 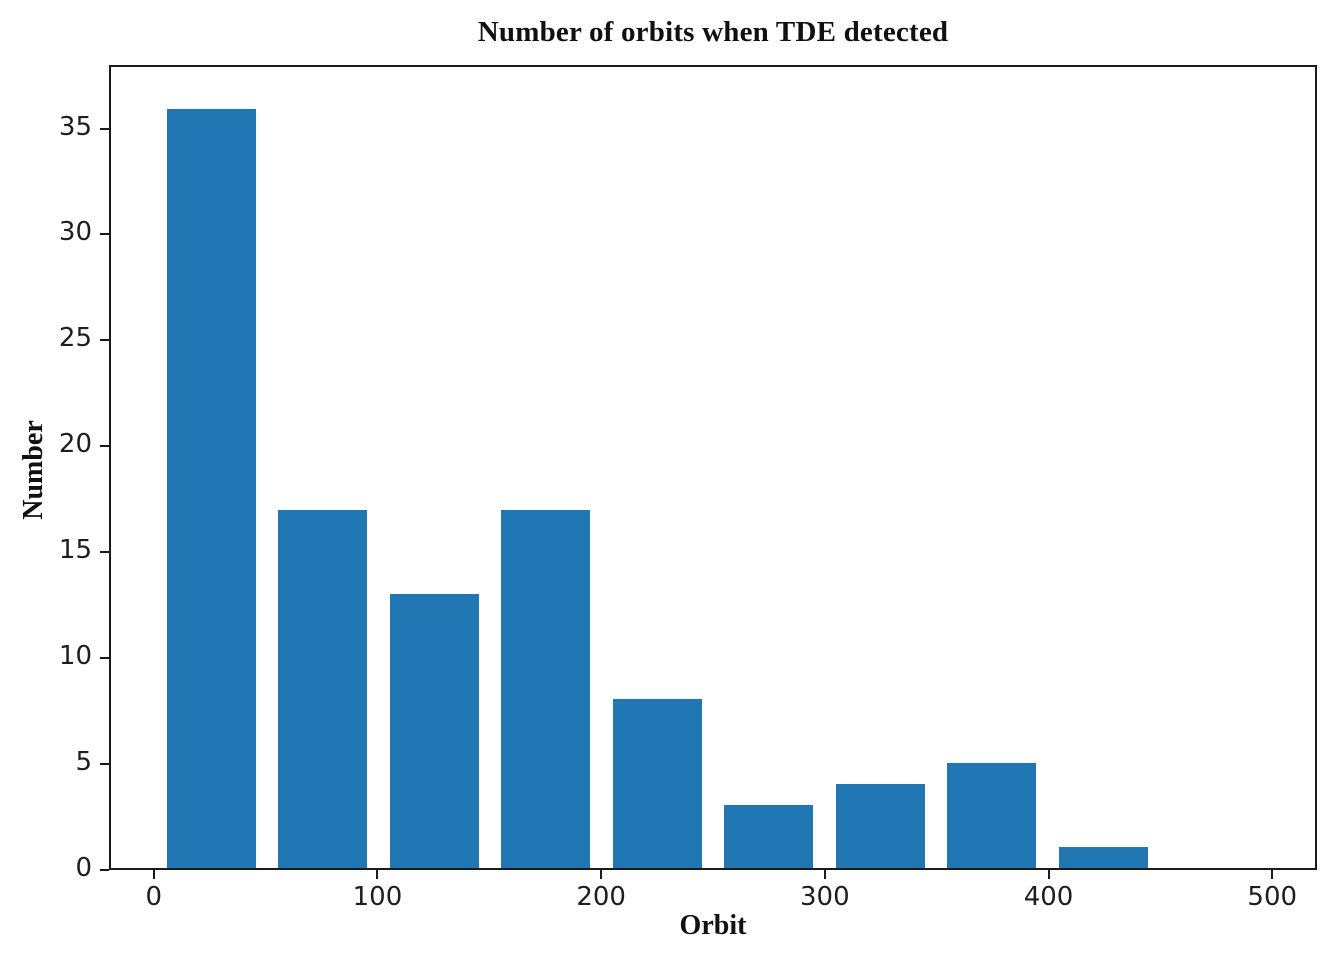 I want to click on y-tick-label: 20, so click(x=75, y=444).